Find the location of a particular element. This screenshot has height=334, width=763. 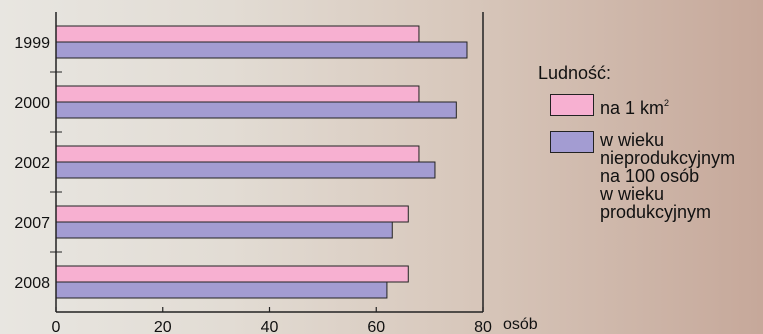

x-tick-label-20: 20 is located at coordinates (163, 326).